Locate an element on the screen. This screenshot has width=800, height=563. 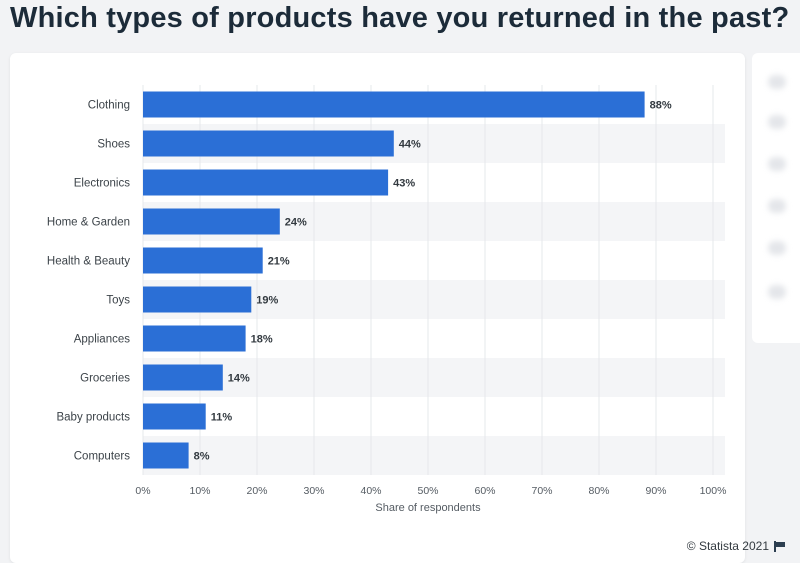
footer-credit: © Statista 2021 is located at coordinates (736, 546).